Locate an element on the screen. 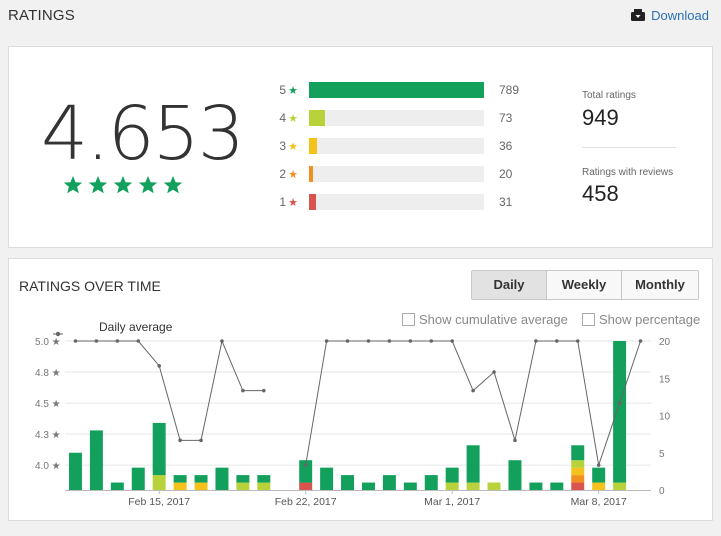 The height and width of the screenshot is (536, 721). distribution-star-label: 2 is located at coordinates (282, 174).